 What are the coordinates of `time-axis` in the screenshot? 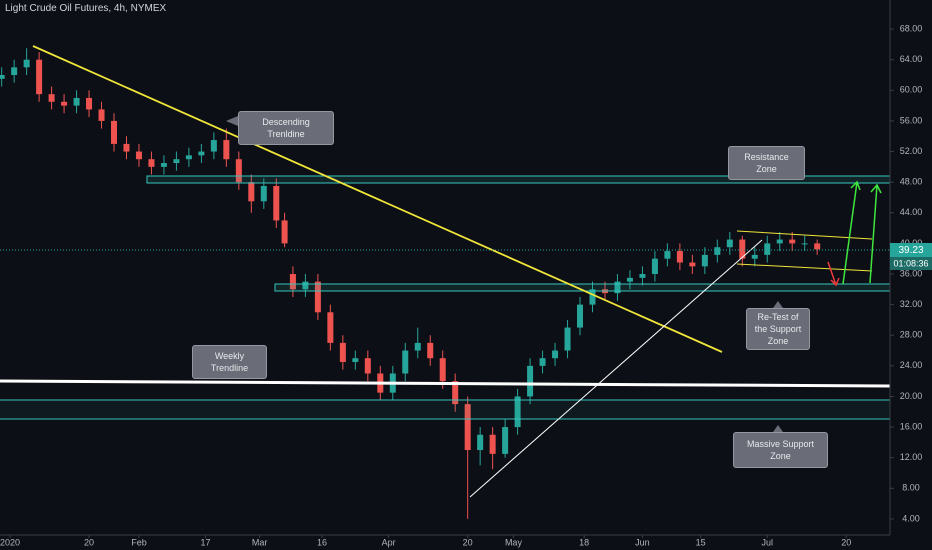 It's located at (466, 542).